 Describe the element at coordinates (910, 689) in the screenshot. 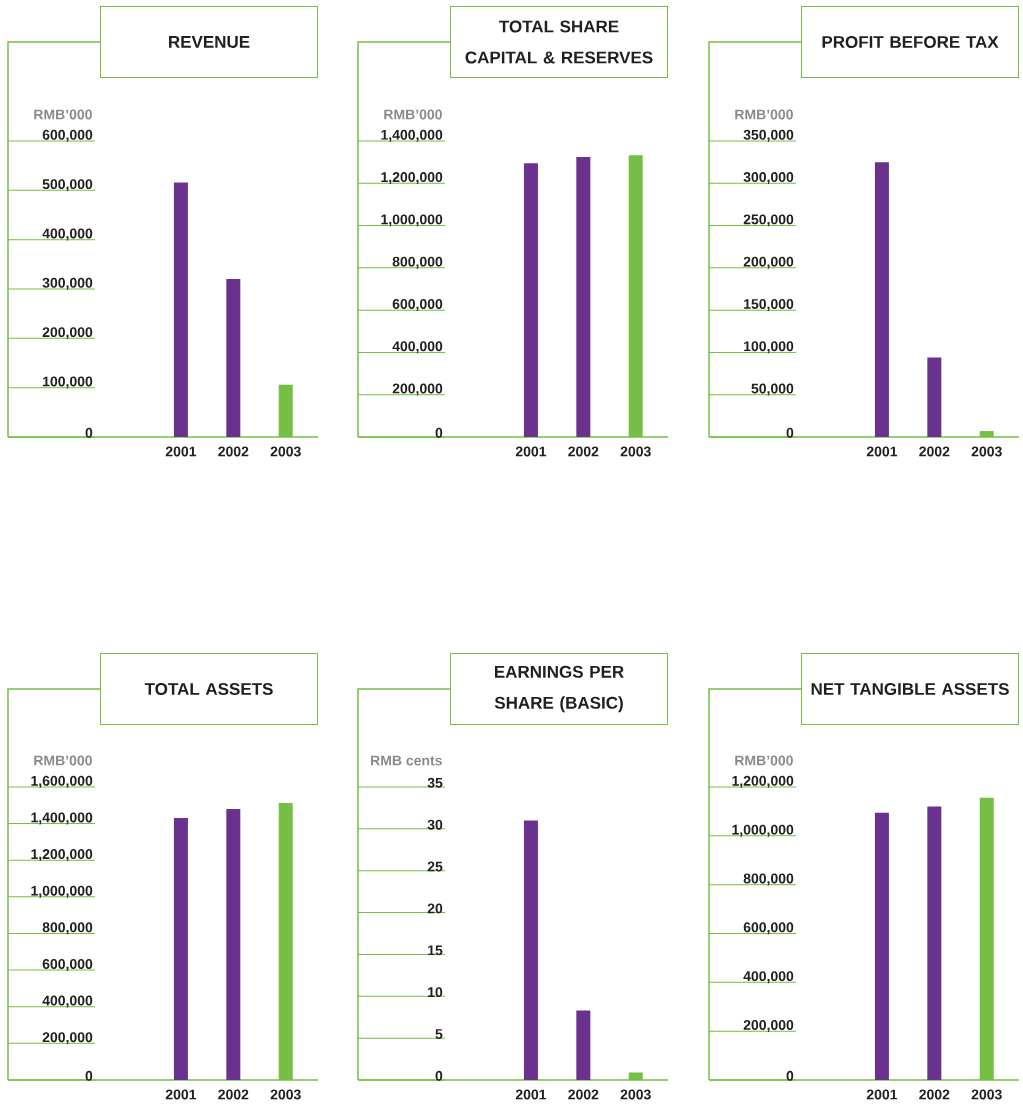

I see `chart-title: NET TANGIBLE ASSETS` at that location.